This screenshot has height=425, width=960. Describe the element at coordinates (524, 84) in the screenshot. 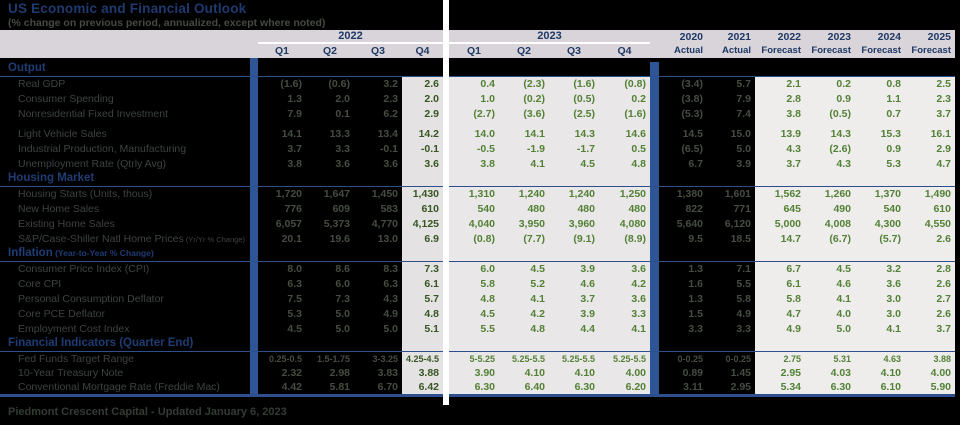

I see `value-cell: (2.3)` at that location.